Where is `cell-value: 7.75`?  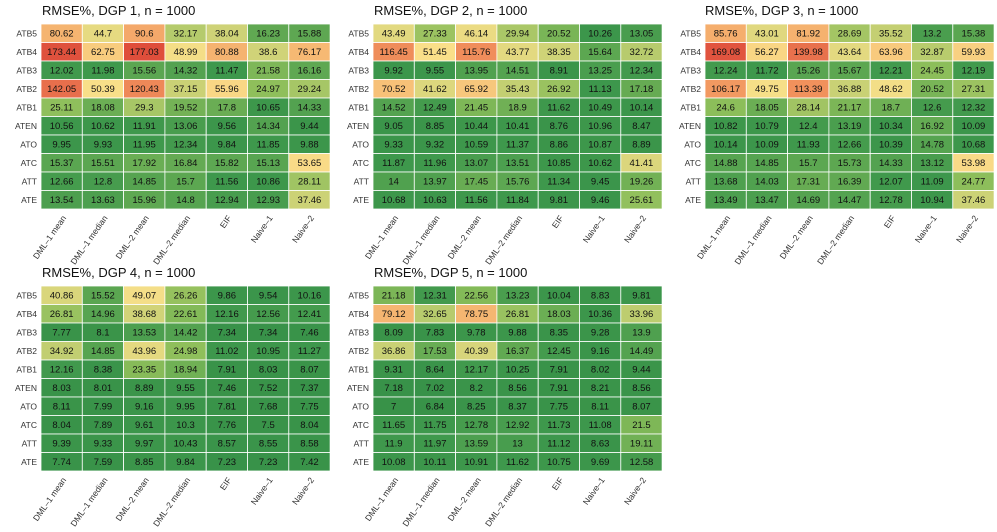 cell-value: 7.75 is located at coordinates (559, 407).